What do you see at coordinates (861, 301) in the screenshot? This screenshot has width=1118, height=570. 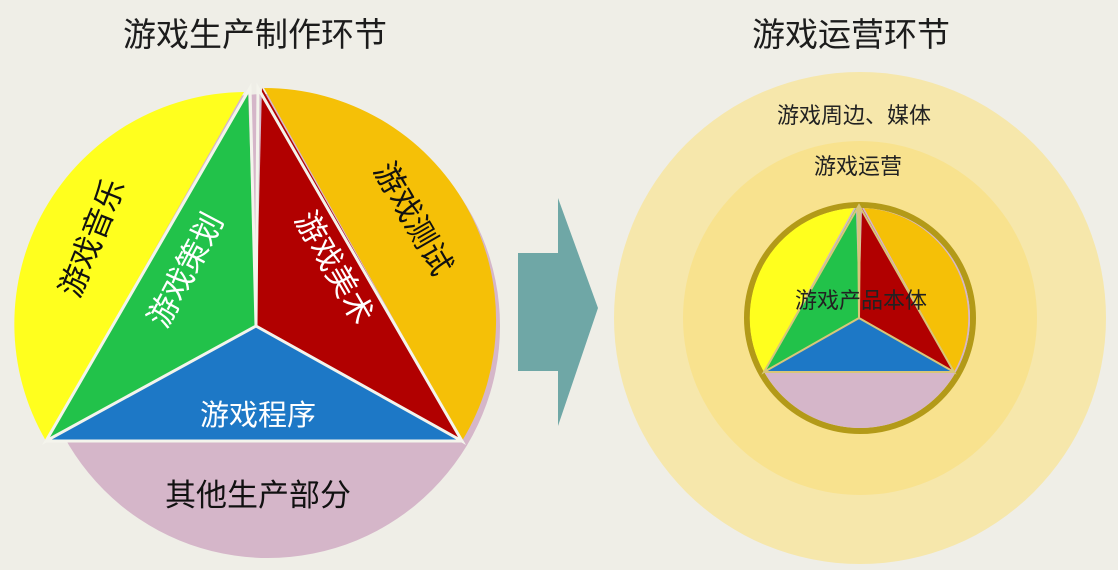 I see `label-core: 游戏产品本体` at bounding box center [861, 301].